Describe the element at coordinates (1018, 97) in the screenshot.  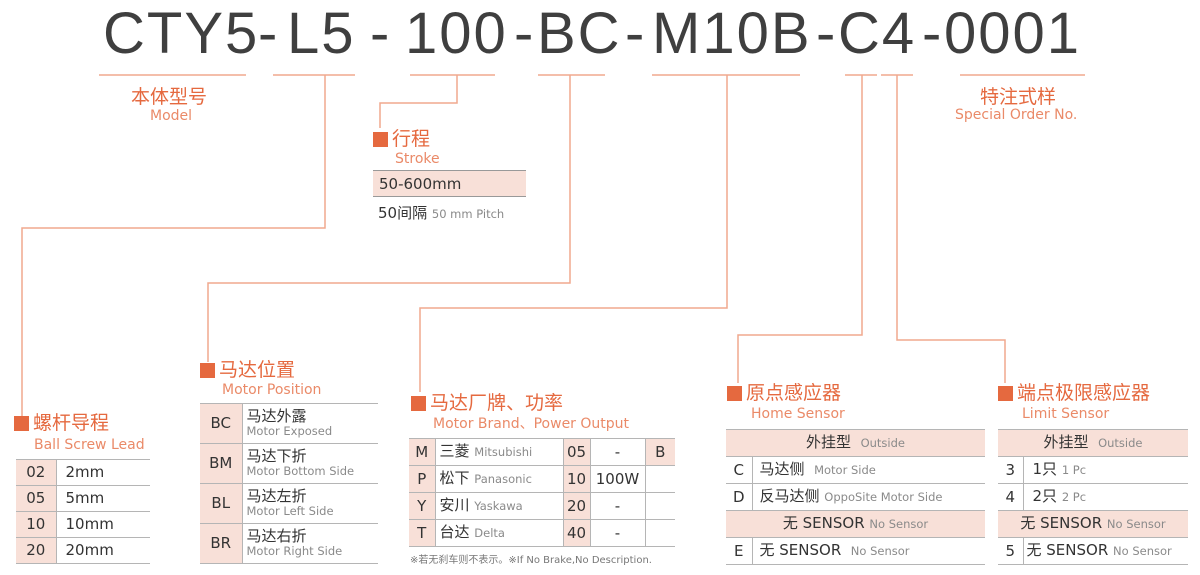
I see `special-title: 特注式样` at that location.